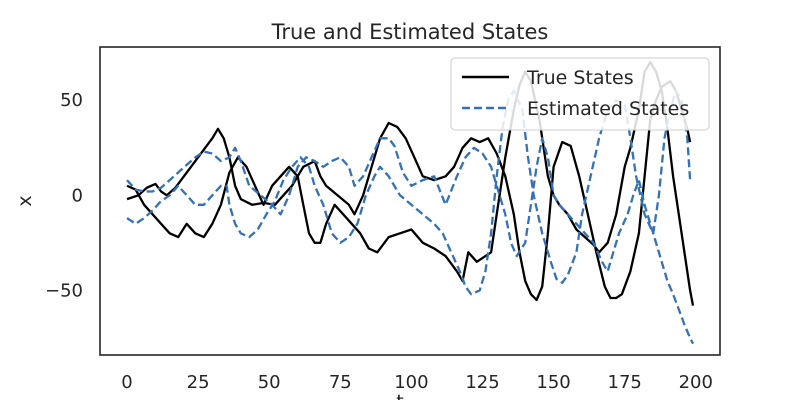 The height and width of the screenshot is (400, 800). Describe the element at coordinates (64, 290) in the screenshot. I see `y-tick-label: −50` at that location.